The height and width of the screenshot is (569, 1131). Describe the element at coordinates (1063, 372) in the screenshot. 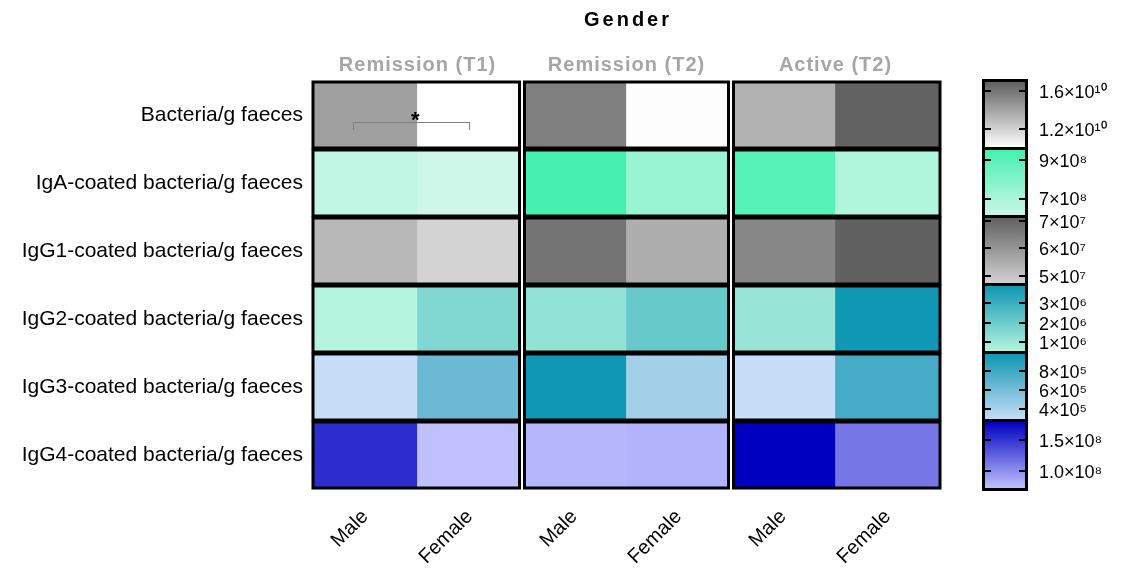

I see `color-bar-label: 8×10⁵` at that location.